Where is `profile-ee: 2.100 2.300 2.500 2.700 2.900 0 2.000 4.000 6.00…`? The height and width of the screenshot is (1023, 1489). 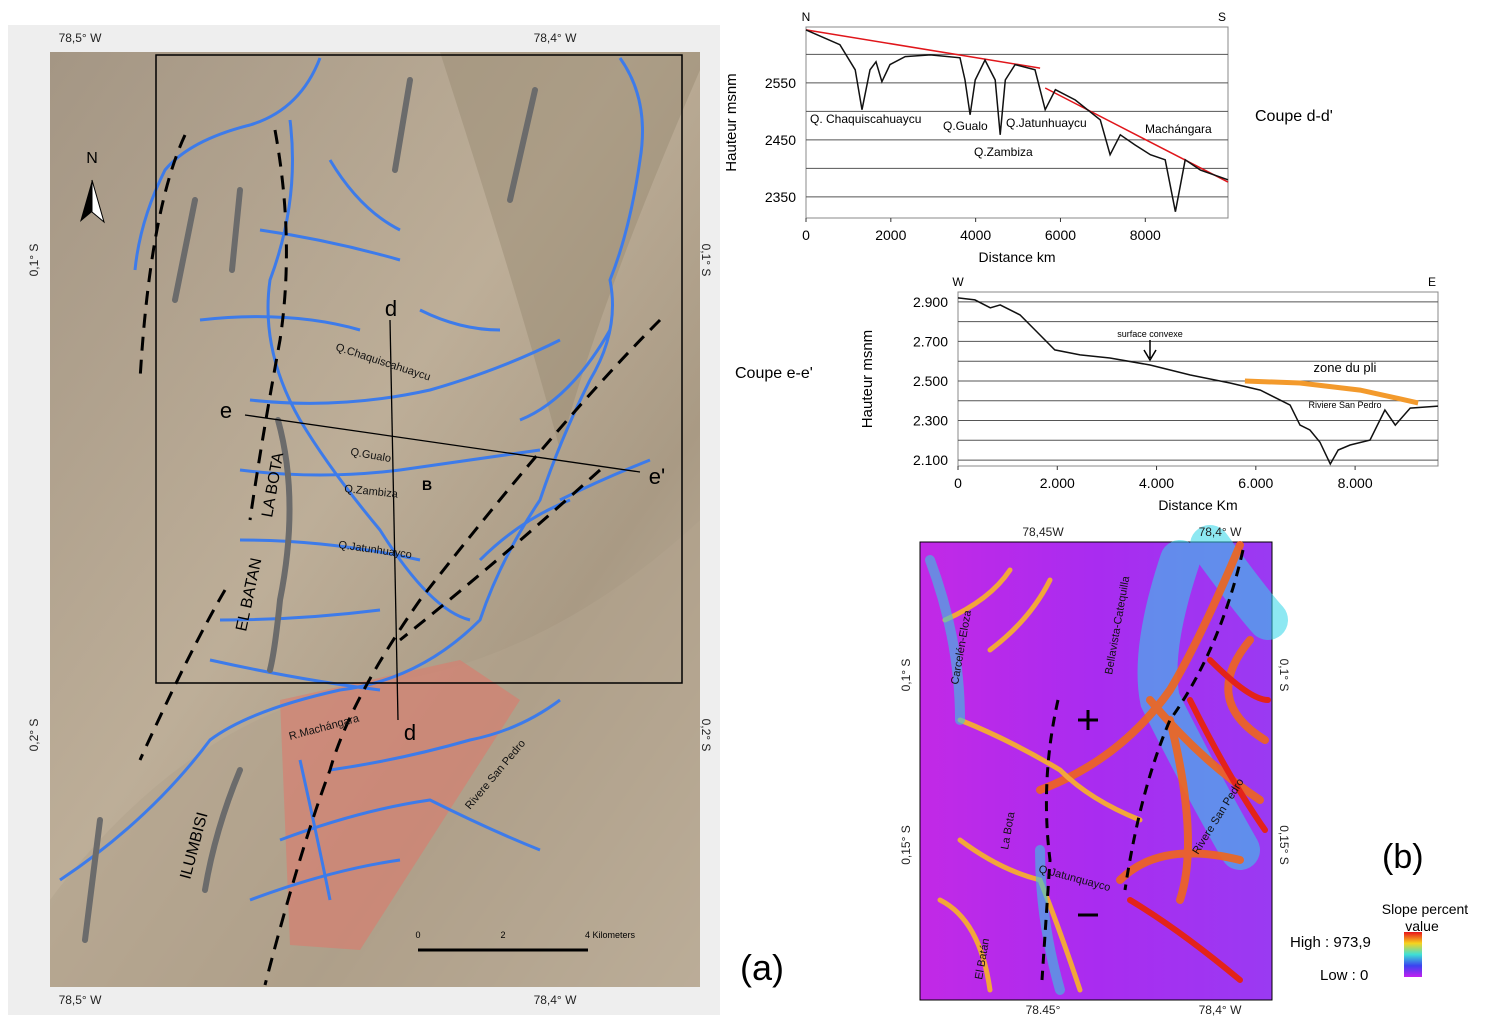
profile-ee: 2.100 2.300 2.500 2.700 2.900 0 2.000 4.000 6.00… is located at coordinates (1087, 394).